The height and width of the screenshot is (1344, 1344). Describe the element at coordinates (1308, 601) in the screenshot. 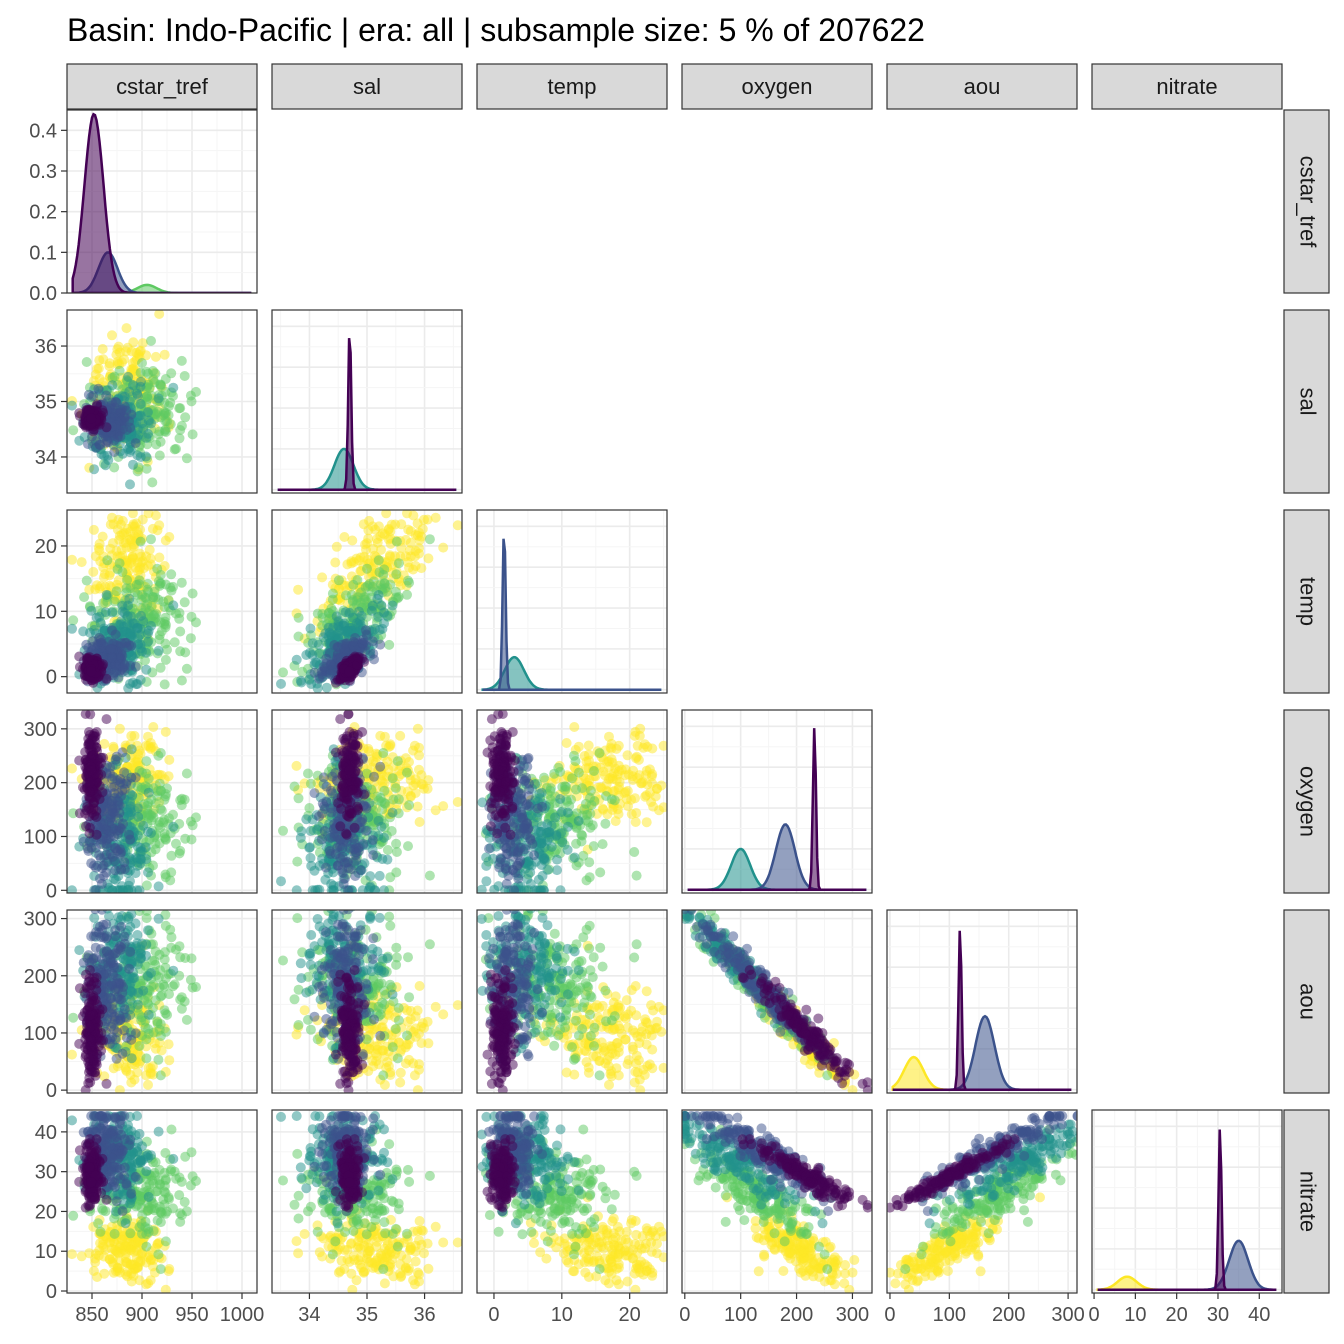

I see `strip-right-label: temp` at that location.